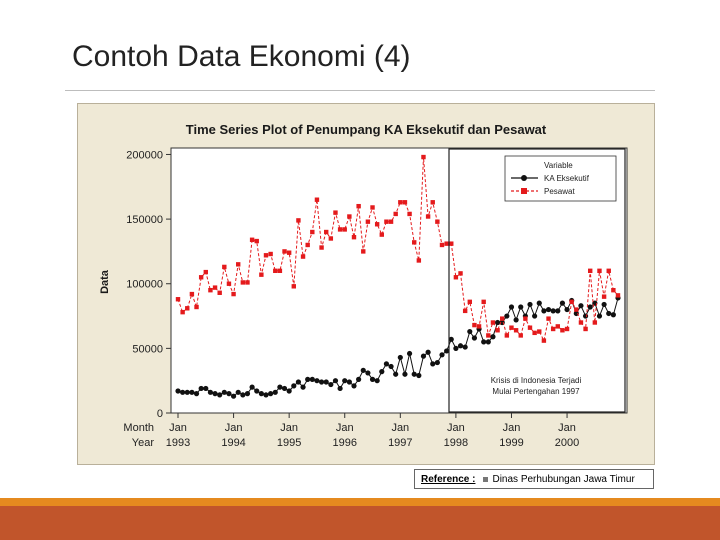 This screenshot has width=720, height=540. What do you see at coordinates (558, 165) in the screenshot?
I see `legend-title: Variable` at bounding box center [558, 165].